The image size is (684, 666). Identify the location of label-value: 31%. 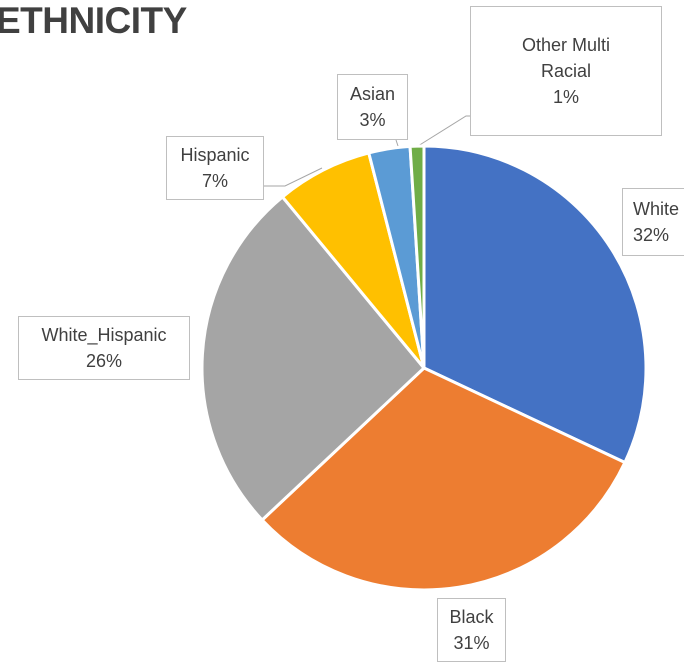
(471, 643).